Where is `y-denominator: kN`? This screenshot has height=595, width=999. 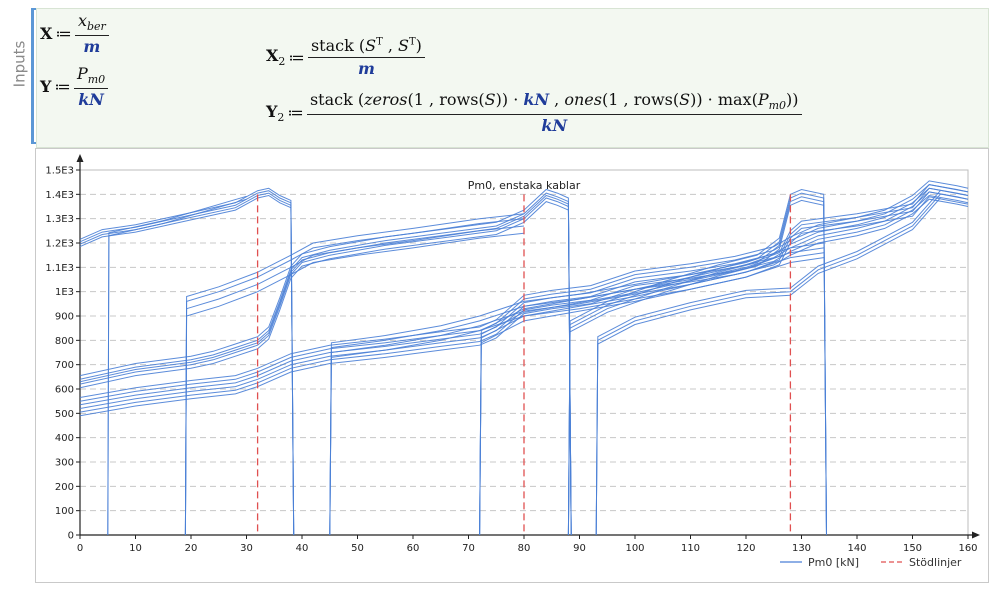 y-denominator: kN is located at coordinates (91, 100).